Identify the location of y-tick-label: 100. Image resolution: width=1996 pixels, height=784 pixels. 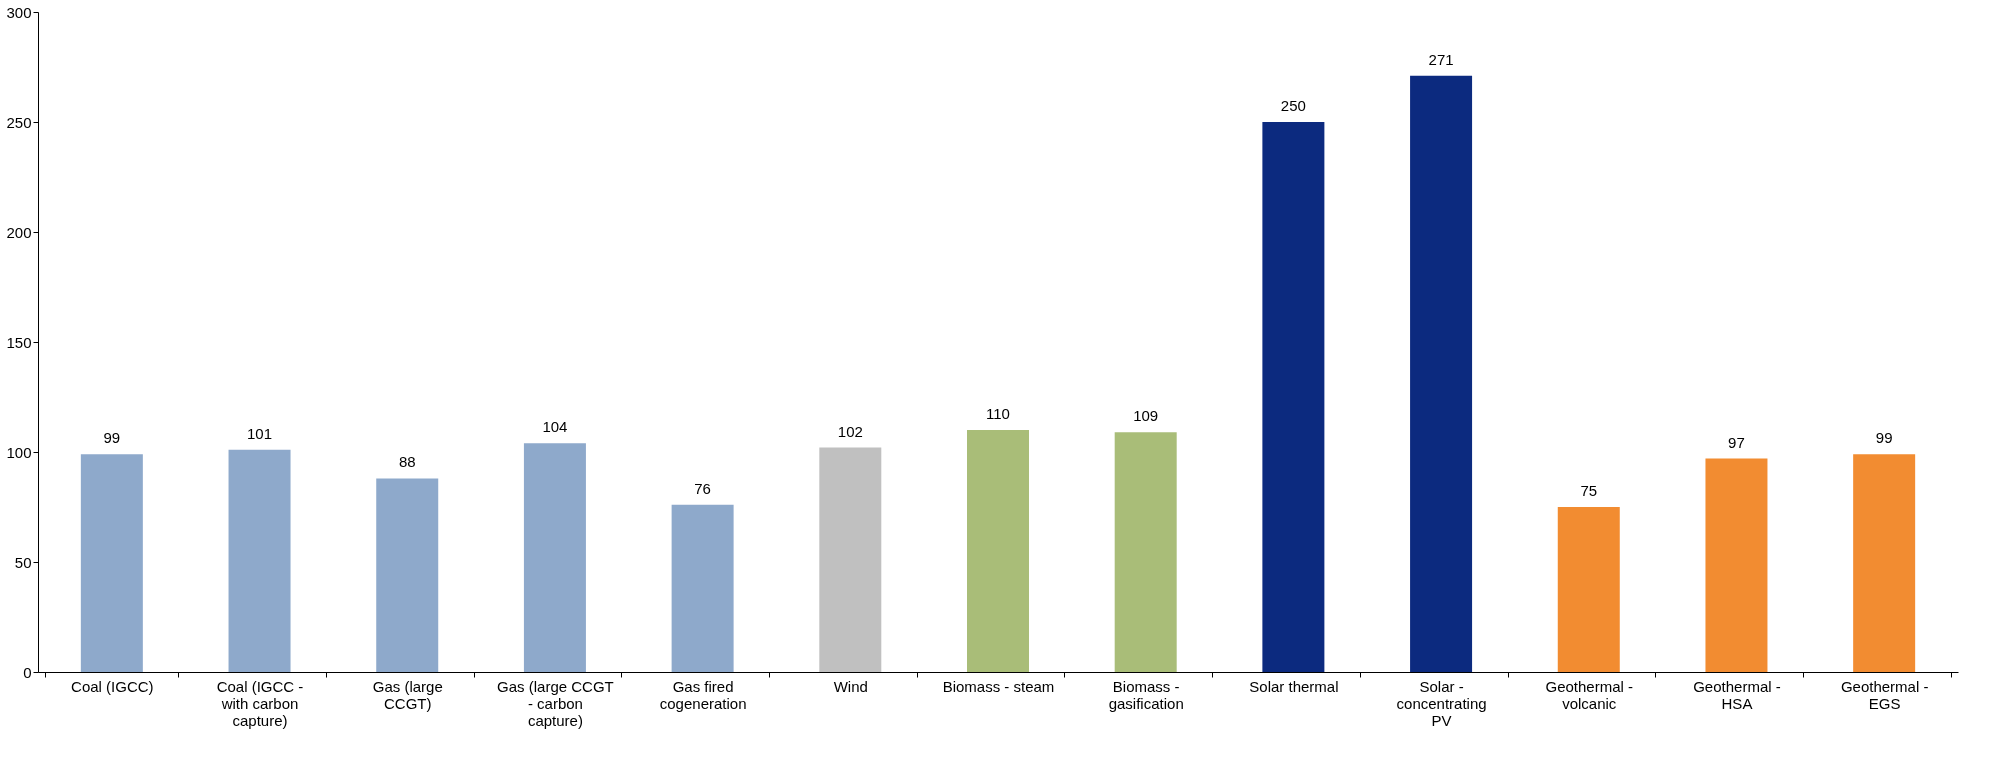
(19, 452).